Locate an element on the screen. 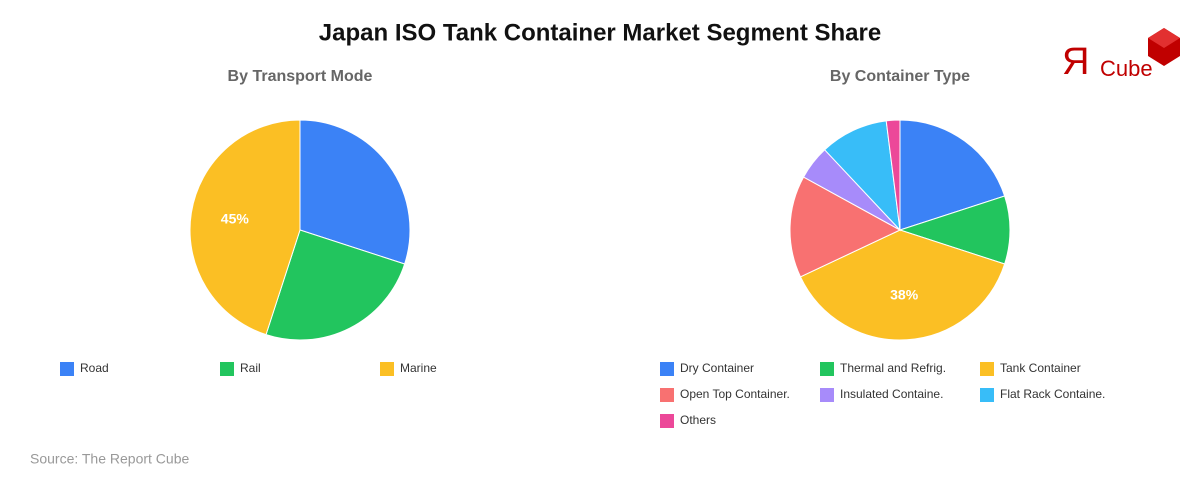  logo-text: Cube is located at coordinates (1126, 68).